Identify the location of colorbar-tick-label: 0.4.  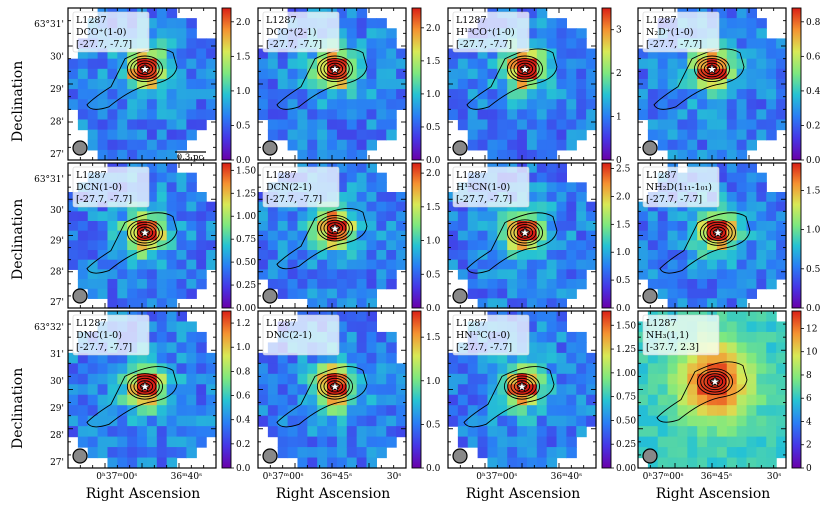
(243, 421).